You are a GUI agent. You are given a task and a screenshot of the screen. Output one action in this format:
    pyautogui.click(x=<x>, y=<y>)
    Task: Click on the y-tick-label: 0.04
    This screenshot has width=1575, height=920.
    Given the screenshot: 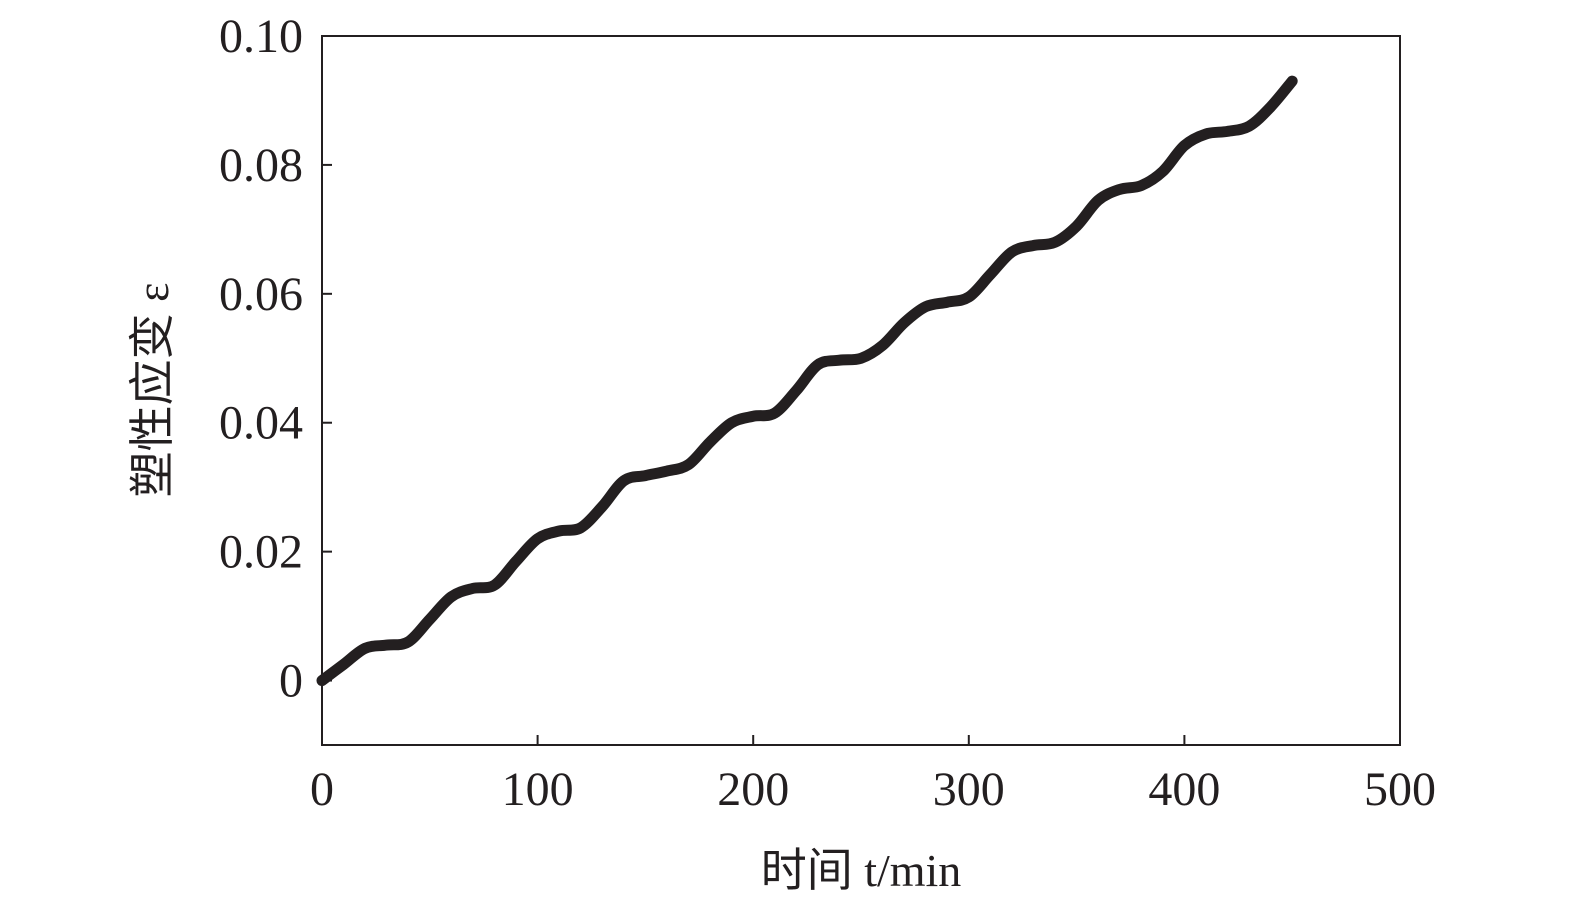 What is the action you would take?
    pyautogui.click(x=261, y=423)
    